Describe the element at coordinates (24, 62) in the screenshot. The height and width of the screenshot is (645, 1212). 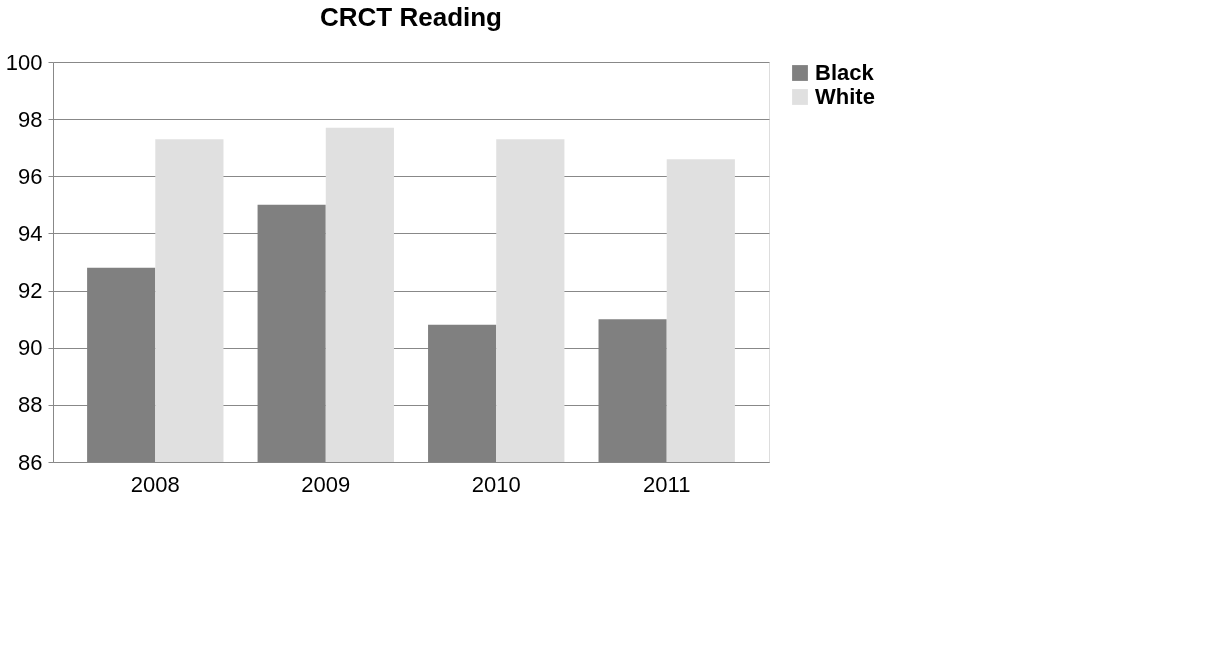
I see `y-tick-label: 100` at that location.